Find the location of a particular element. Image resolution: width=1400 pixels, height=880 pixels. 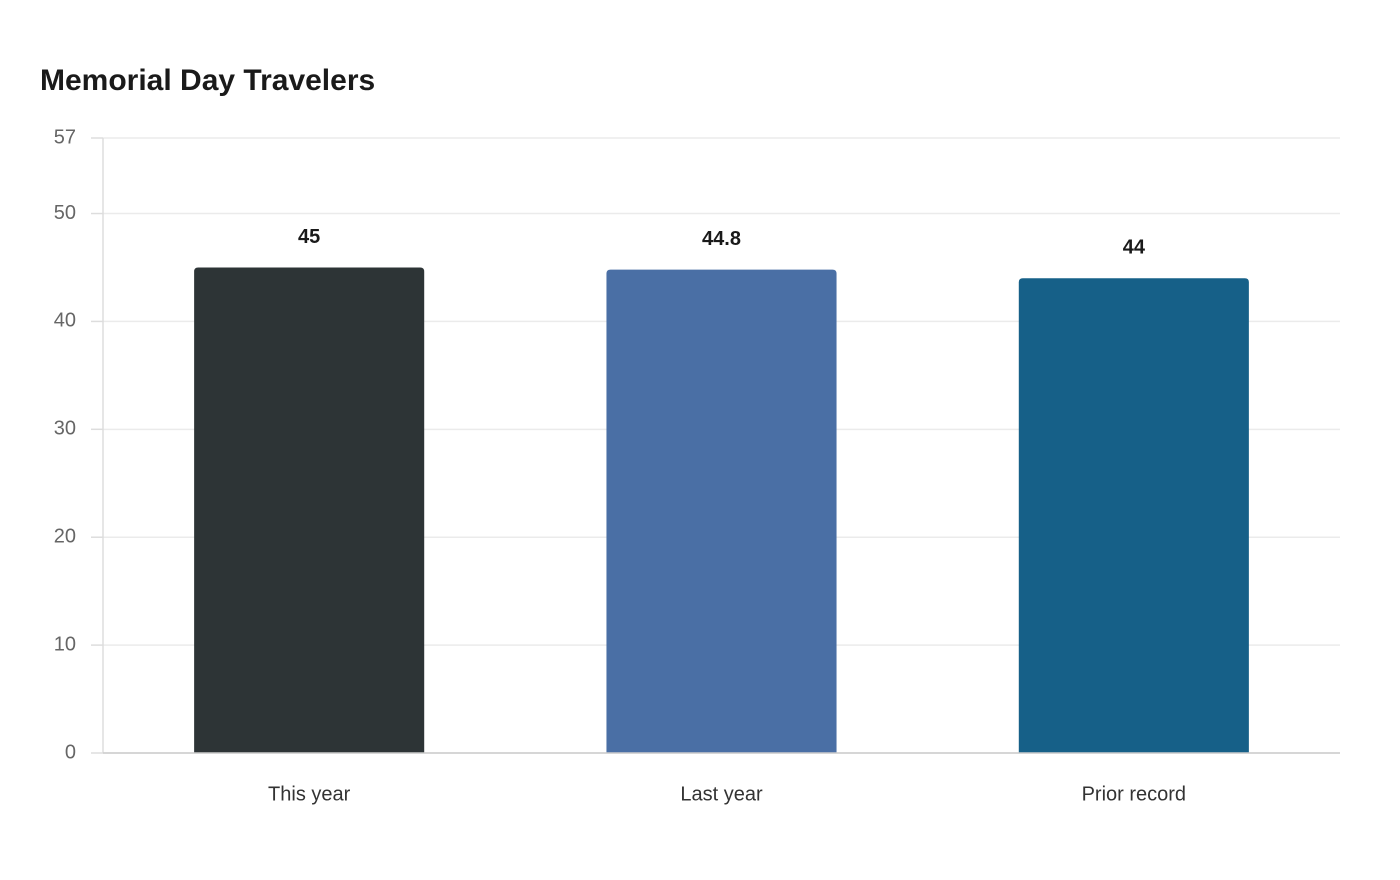

x-tick-label: Prior record is located at coordinates (1134, 794).